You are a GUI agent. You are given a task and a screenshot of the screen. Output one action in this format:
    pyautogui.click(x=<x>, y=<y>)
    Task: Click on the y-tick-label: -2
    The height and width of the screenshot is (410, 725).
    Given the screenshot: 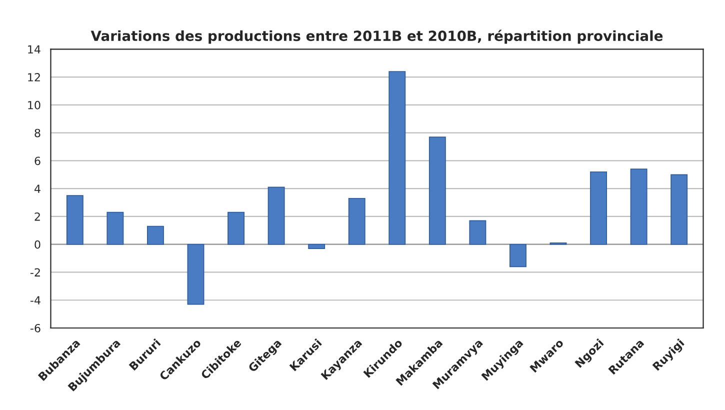 What is the action you would take?
    pyautogui.click(x=35, y=272)
    